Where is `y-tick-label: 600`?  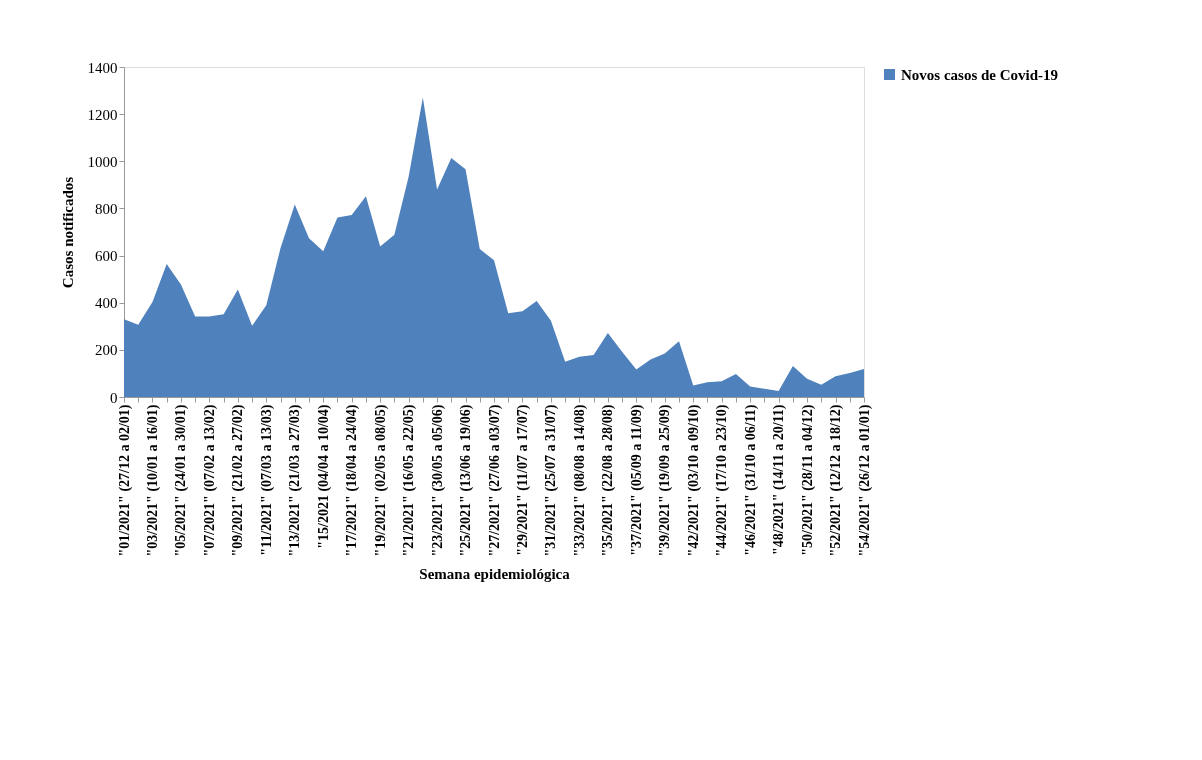 y-tick-label: 600 is located at coordinates (106, 256).